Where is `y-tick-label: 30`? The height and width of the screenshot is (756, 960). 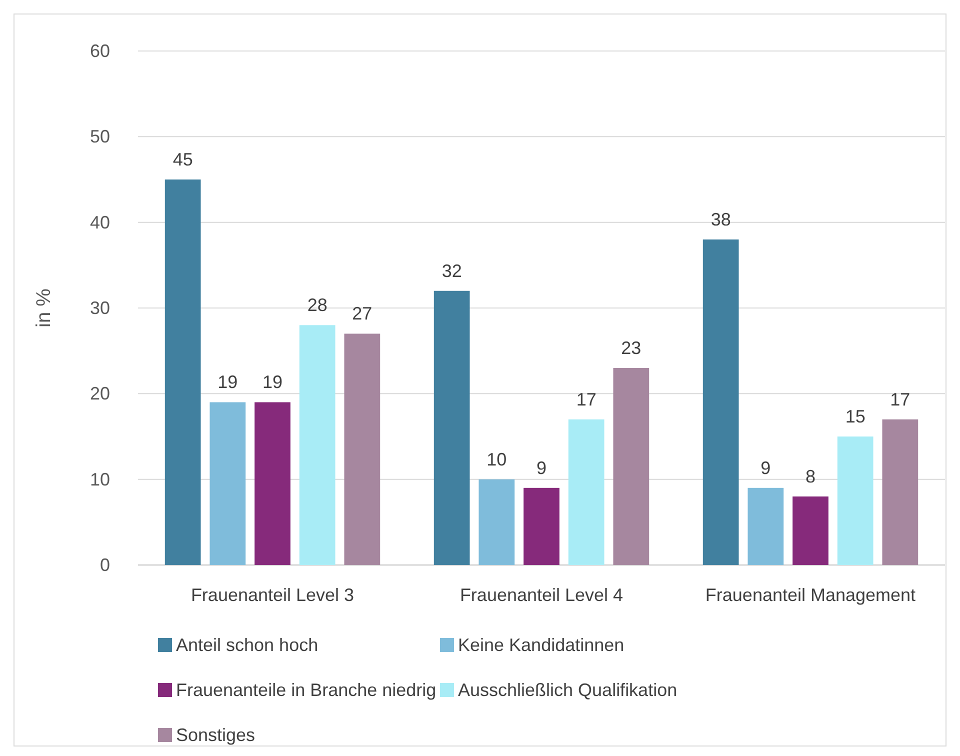
y-tick-label: 30 is located at coordinates (100, 308).